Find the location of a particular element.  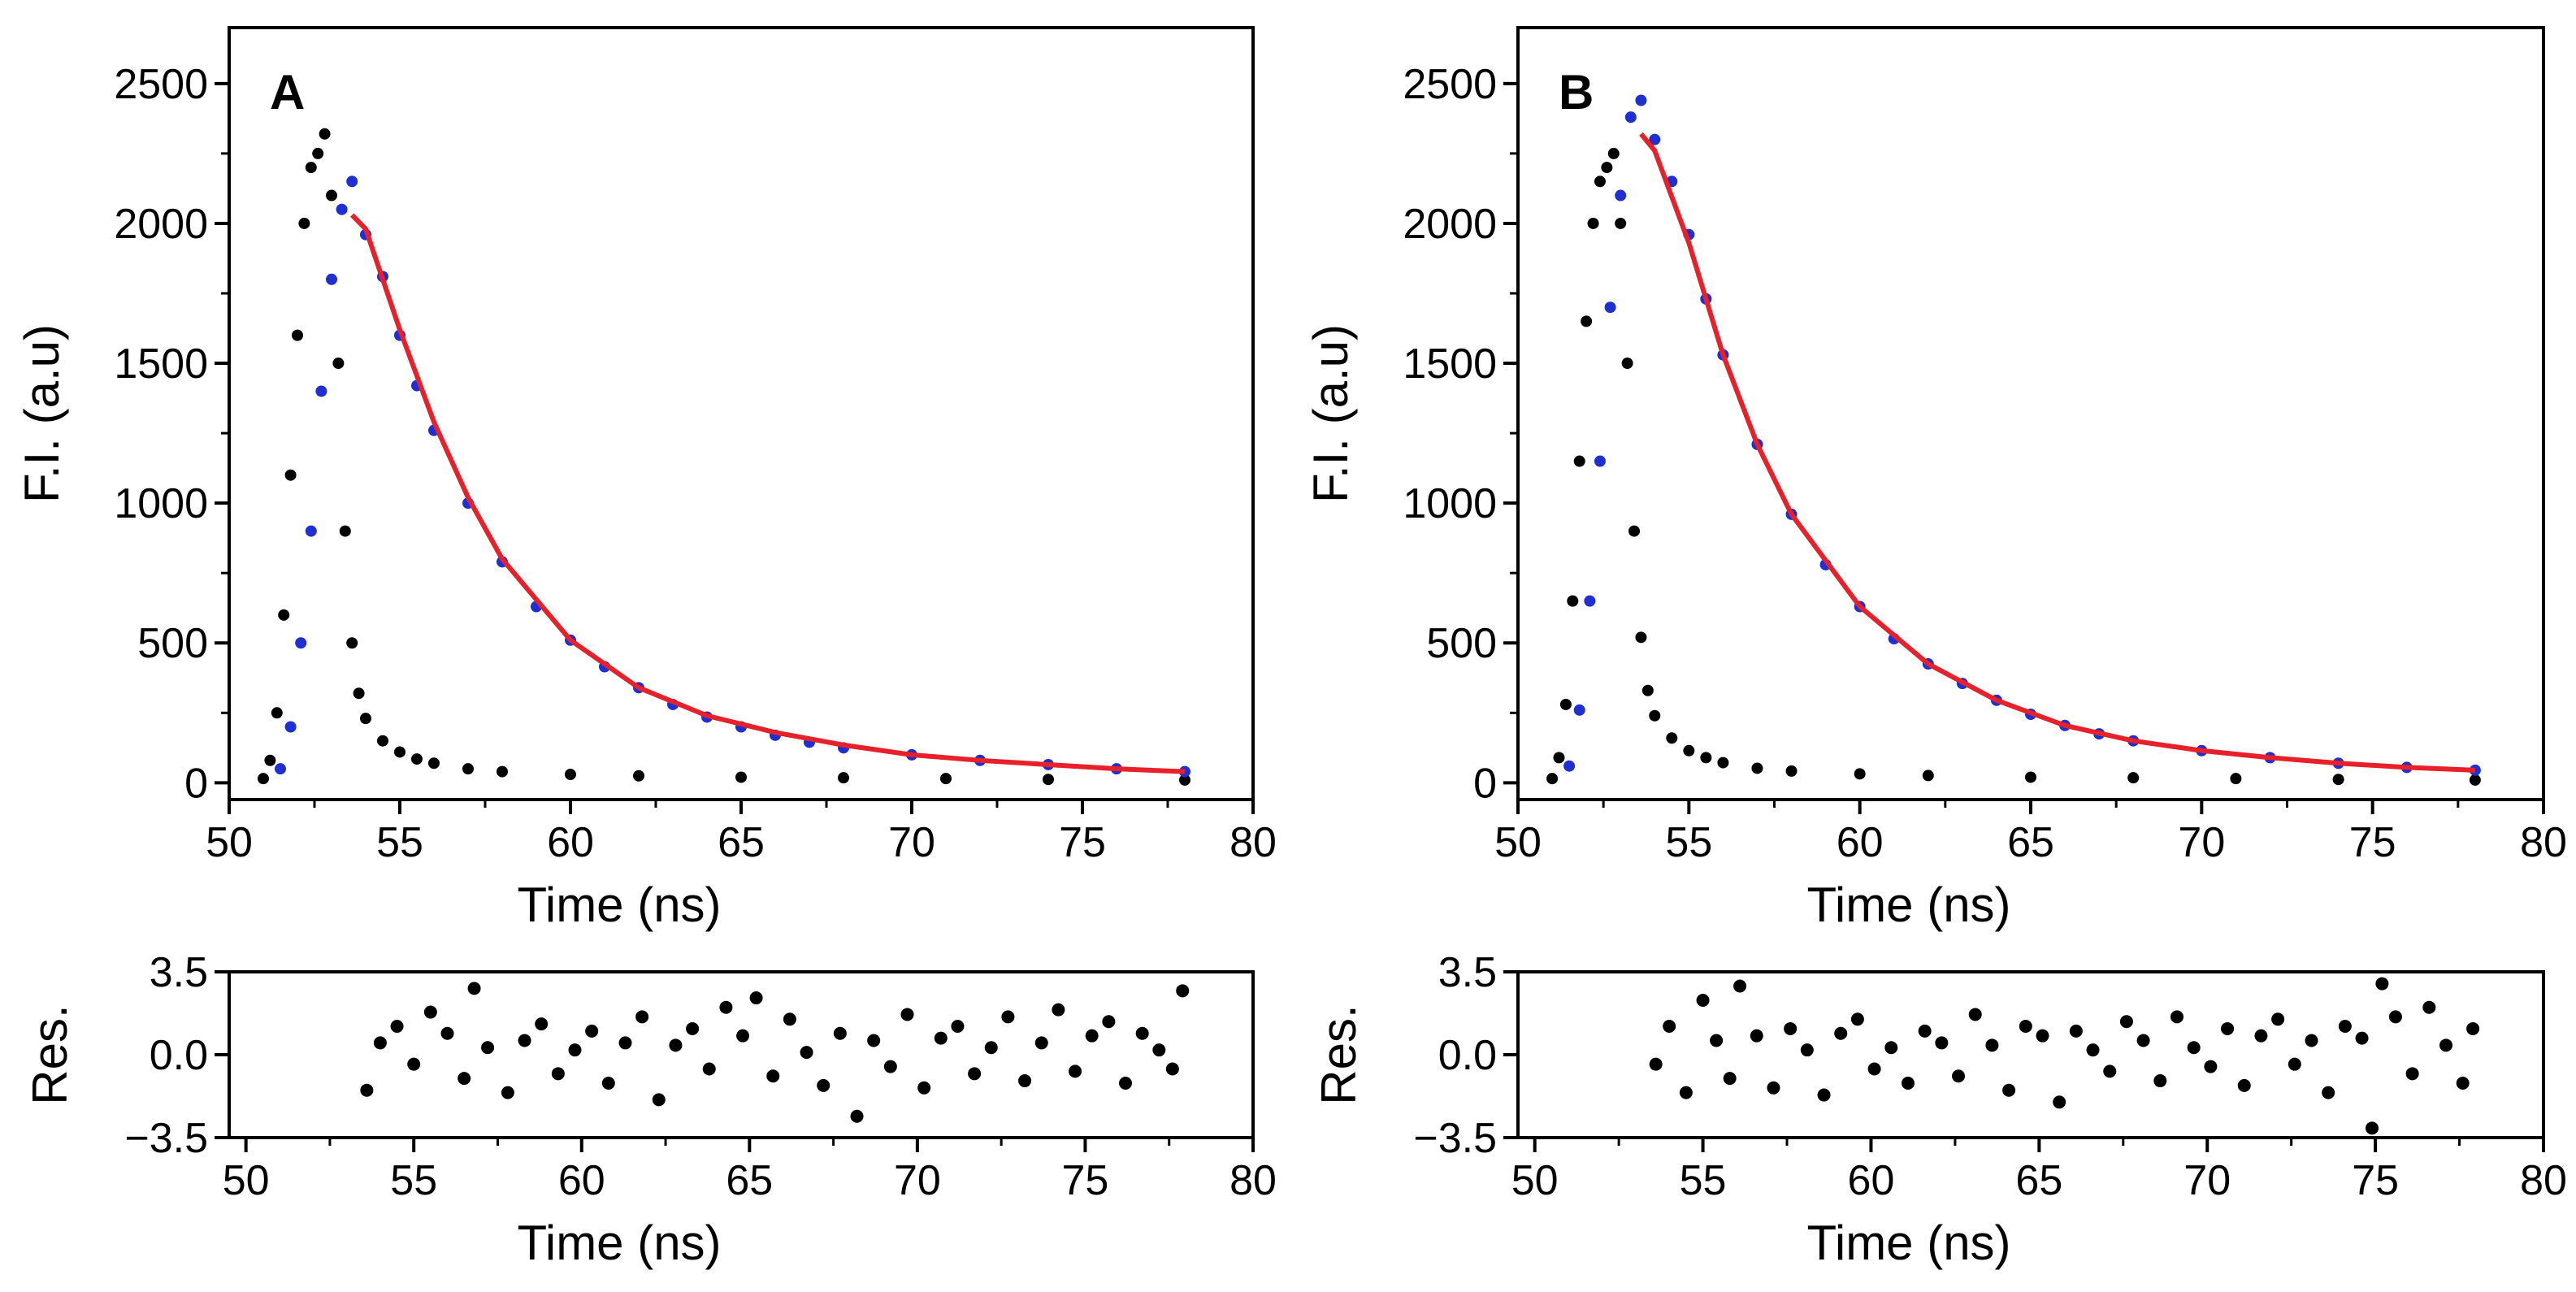

y-tick-label: 1500 is located at coordinates (161, 364).